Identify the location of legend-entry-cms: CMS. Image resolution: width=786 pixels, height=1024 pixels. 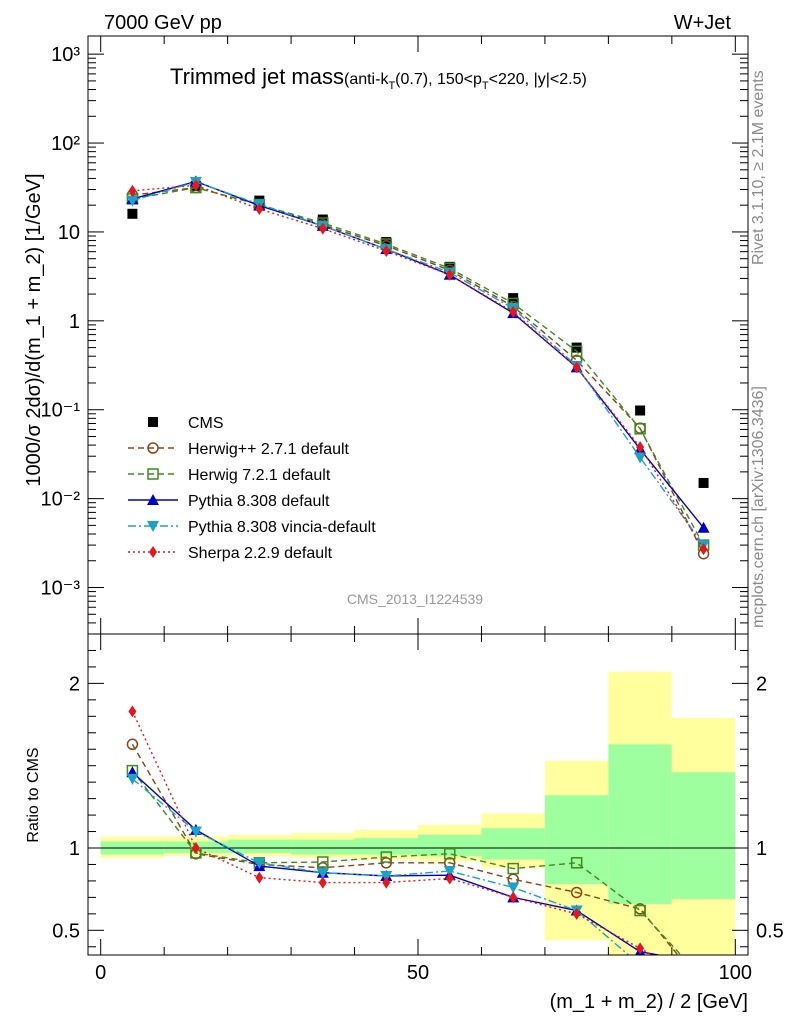
(186, 423).